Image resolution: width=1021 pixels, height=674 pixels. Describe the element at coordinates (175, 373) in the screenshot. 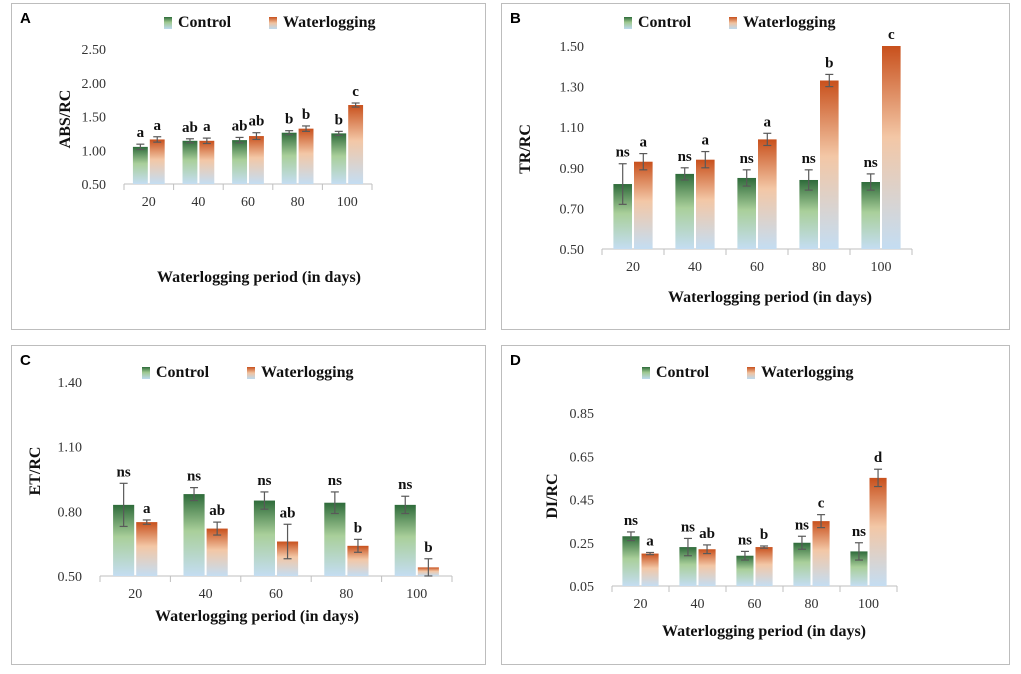

I see `legend-item-control: Control` at that location.